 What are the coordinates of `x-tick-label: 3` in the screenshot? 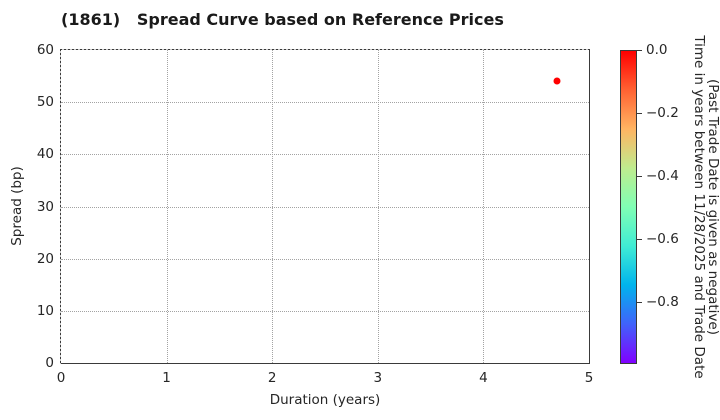 It's located at (378, 378).